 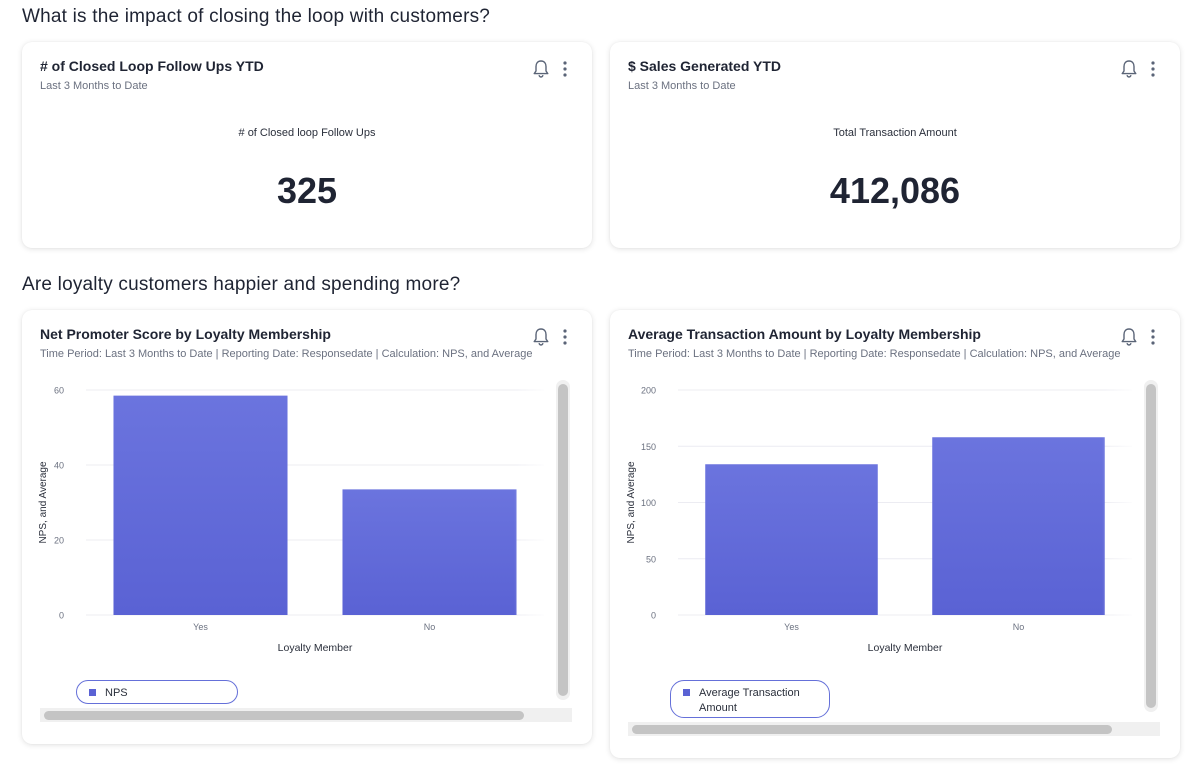 I want to click on card-title: $ Sales Generated YTD, so click(x=705, y=66).